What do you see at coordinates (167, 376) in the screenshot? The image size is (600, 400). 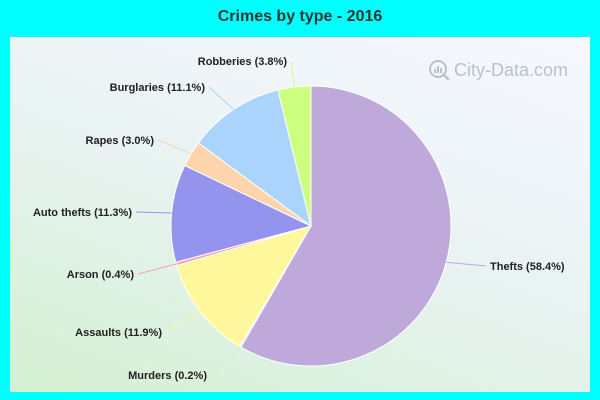 I see `slice-label-murders: Murders (0.2%)` at bounding box center [167, 376].